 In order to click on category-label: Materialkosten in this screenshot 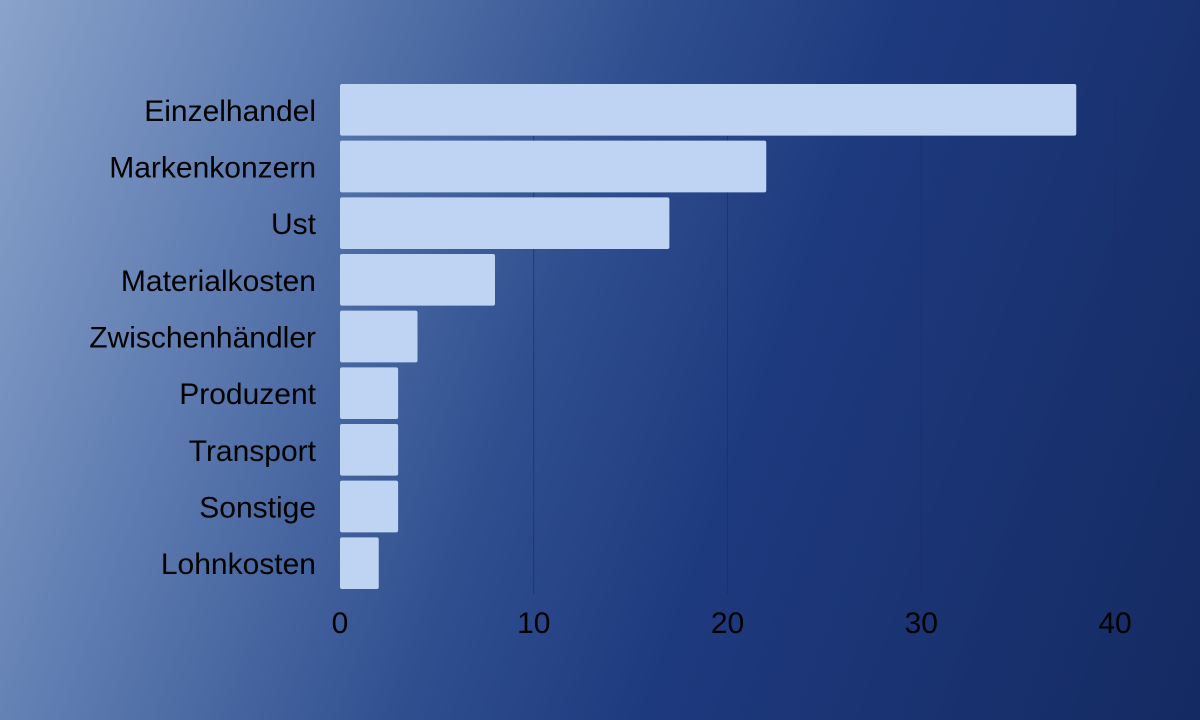, I will do `click(218, 281)`.